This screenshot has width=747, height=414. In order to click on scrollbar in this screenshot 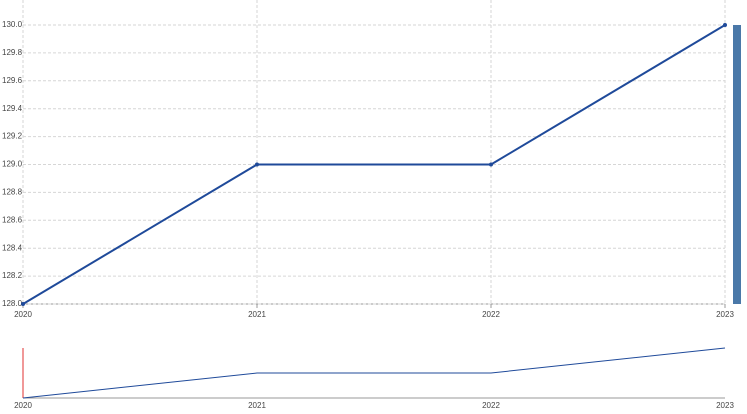, I will do `click(737, 164)`.